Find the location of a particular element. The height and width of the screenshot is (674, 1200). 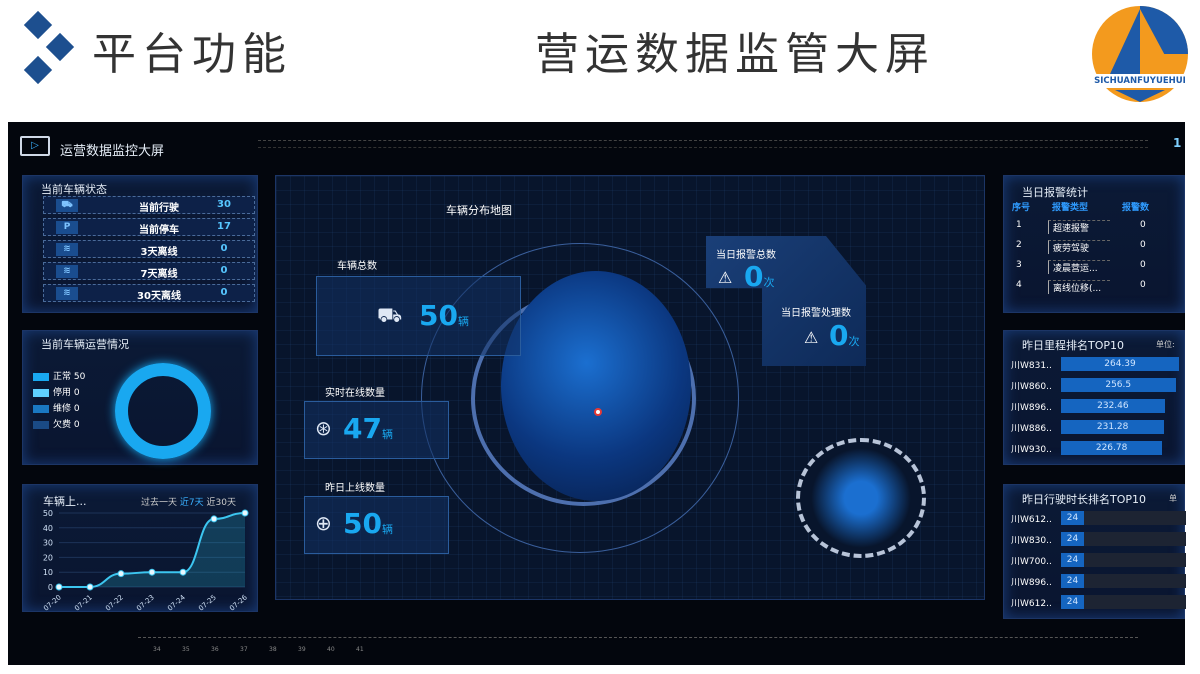

plate-number: 川W830.. is located at coordinates (1031, 541).